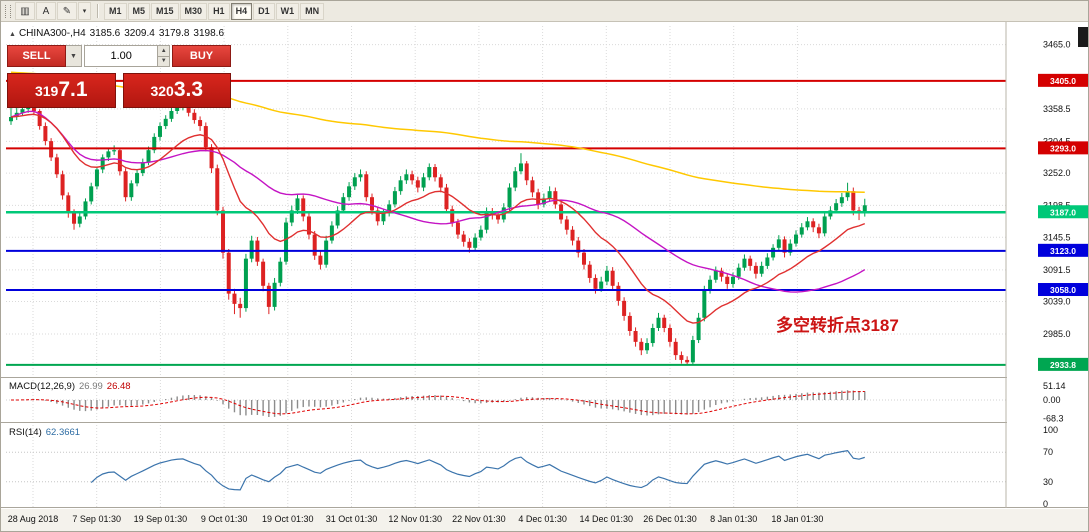 This screenshot has width=1089, height=532. What do you see at coordinates (163, 61) in the screenshot?
I see `lot-stepper-down: ▼` at bounding box center [163, 61].